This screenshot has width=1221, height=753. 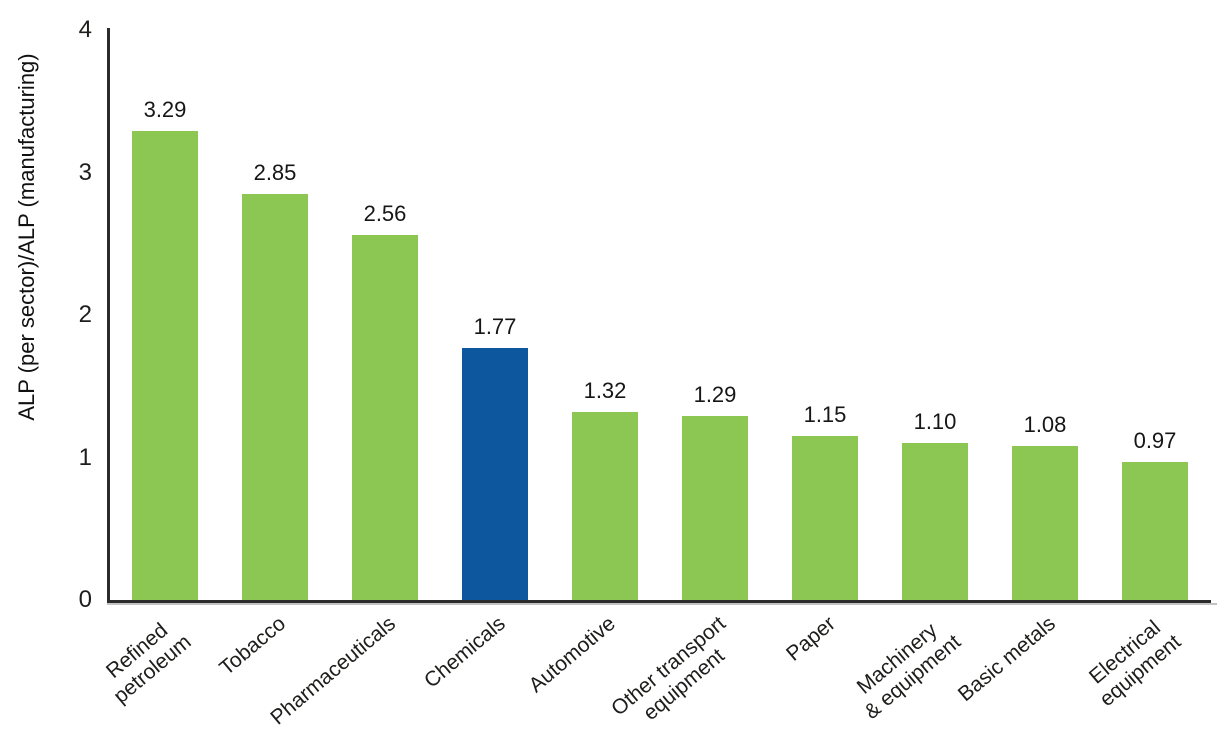 I want to click on x-category-label-text: Automotive, so click(x=572, y=655).